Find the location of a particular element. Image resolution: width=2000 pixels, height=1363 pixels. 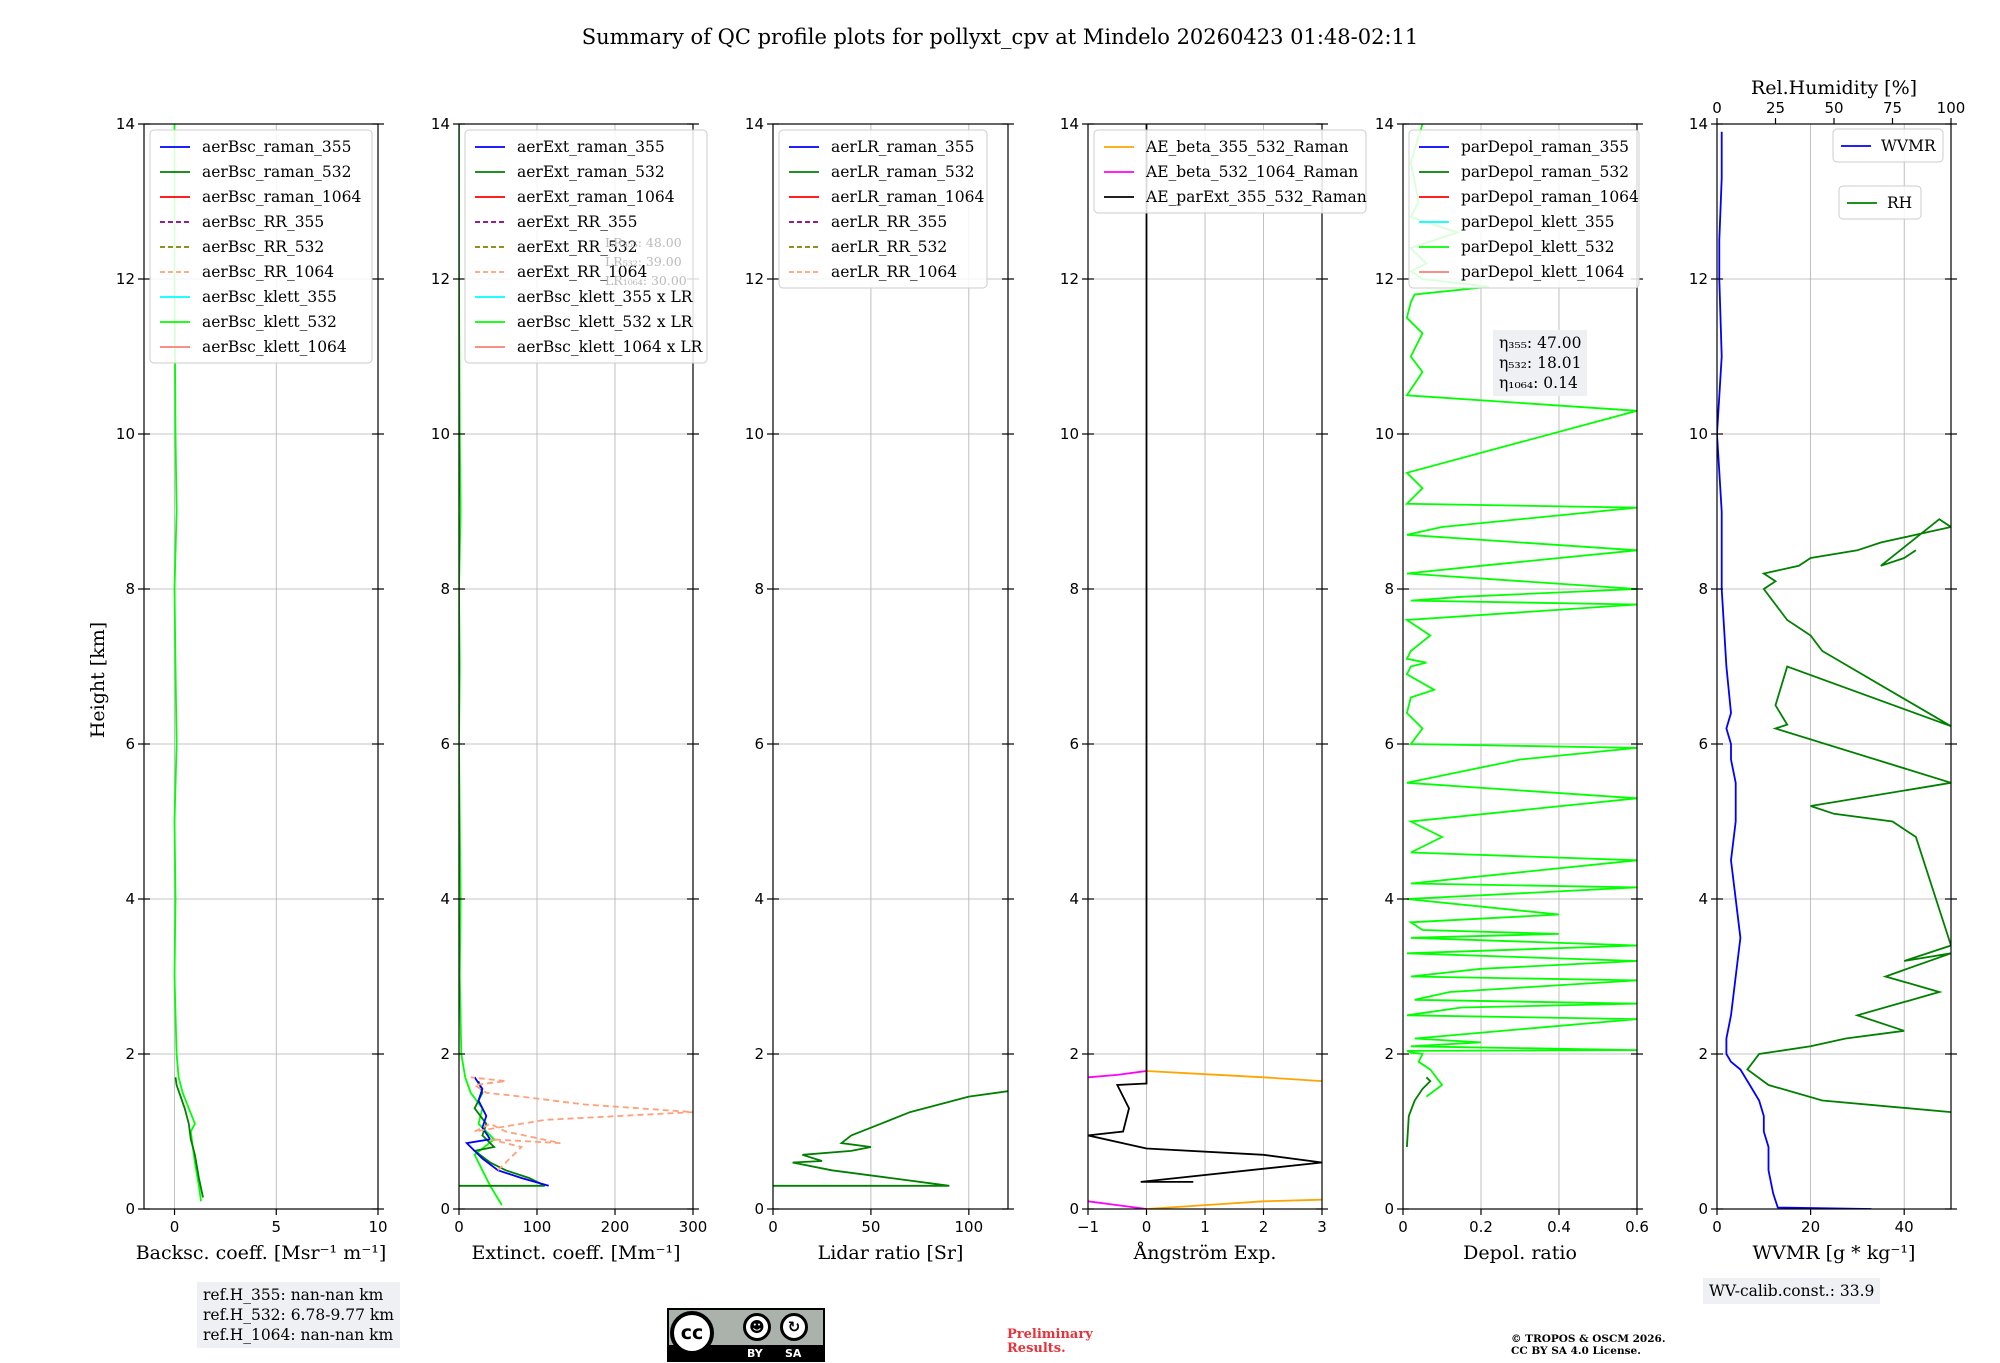

legend-entry: AE_beta_532_1064_Raman is located at coordinates (1251, 172).